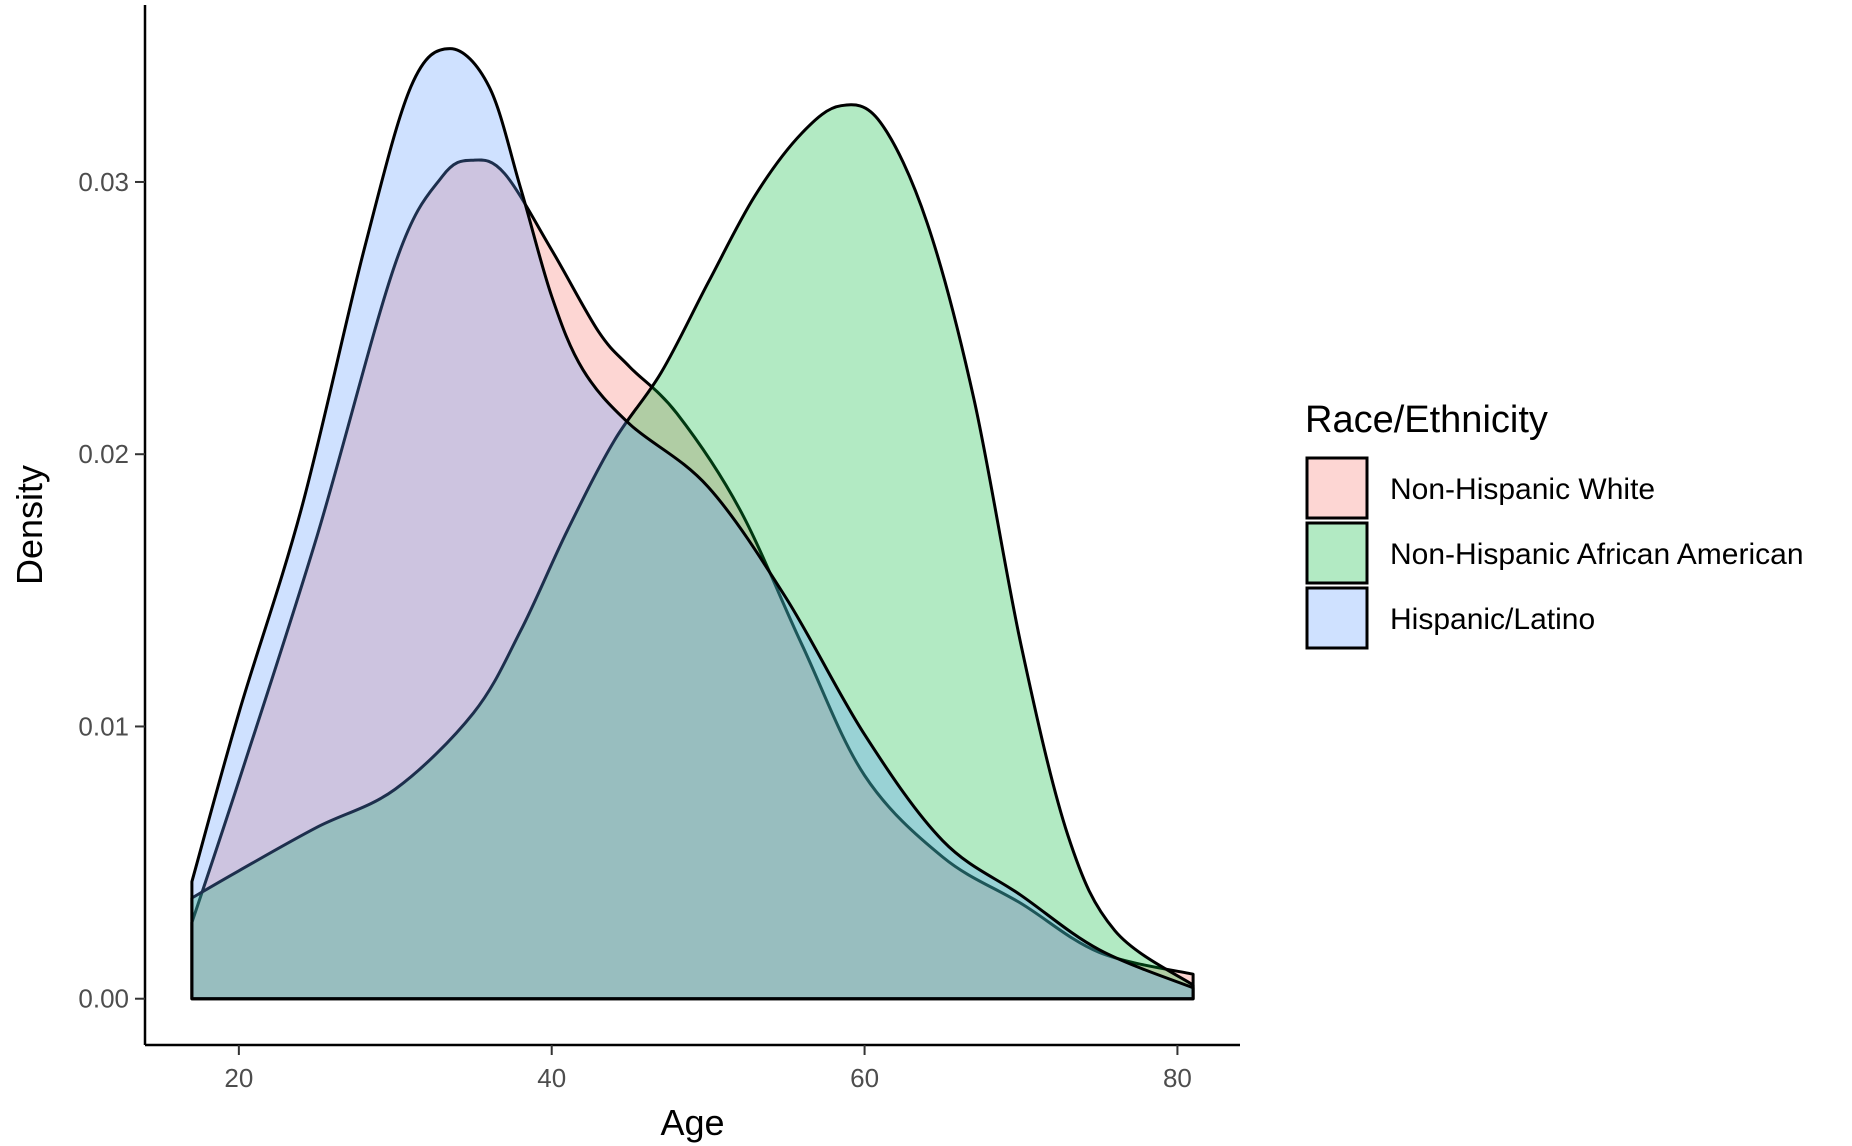  Describe the element at coordinates (551, 1078) in the screenshot. I see `x-tick-label: 40` at that location.